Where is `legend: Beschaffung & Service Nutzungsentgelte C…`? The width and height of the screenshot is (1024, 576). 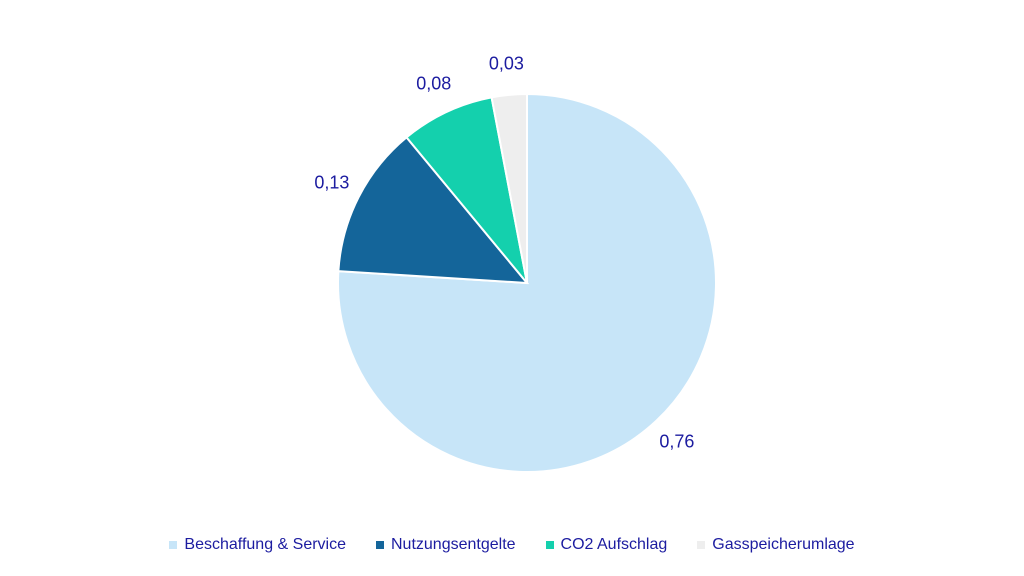 legend: Beschaffung & Service Nutzungsentgelte C… is located at coordinates (512, 545).